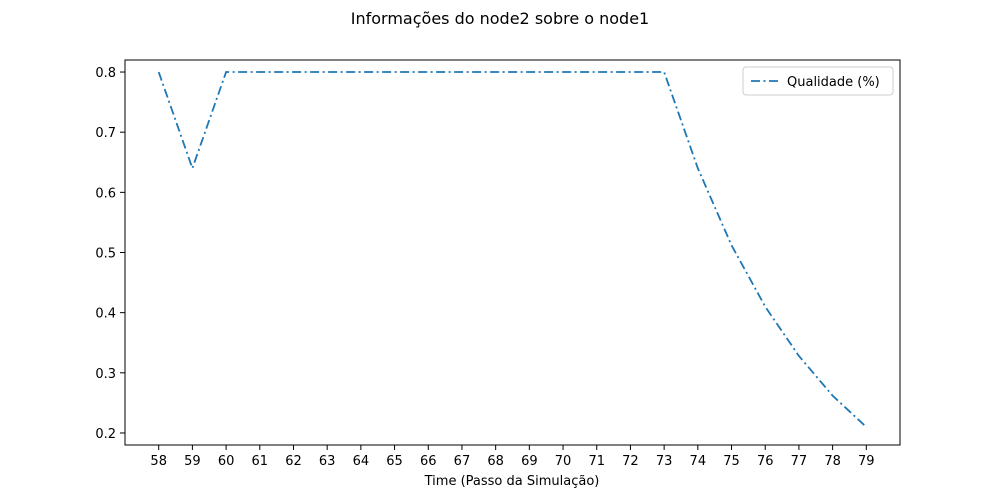 This screenshot has height=500, width=1000. Describe the element at coordinates (192, 461) in the screenshot. I see `x-tick-label-59: 59` at that location.